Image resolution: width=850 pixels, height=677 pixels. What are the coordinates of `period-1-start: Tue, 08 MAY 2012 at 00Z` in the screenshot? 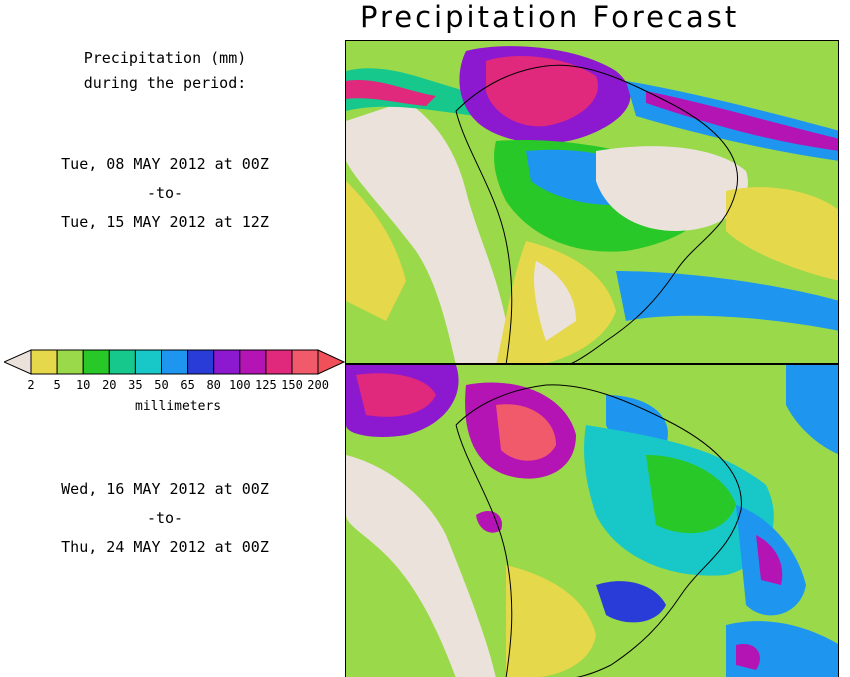 It's located at (165, 164).